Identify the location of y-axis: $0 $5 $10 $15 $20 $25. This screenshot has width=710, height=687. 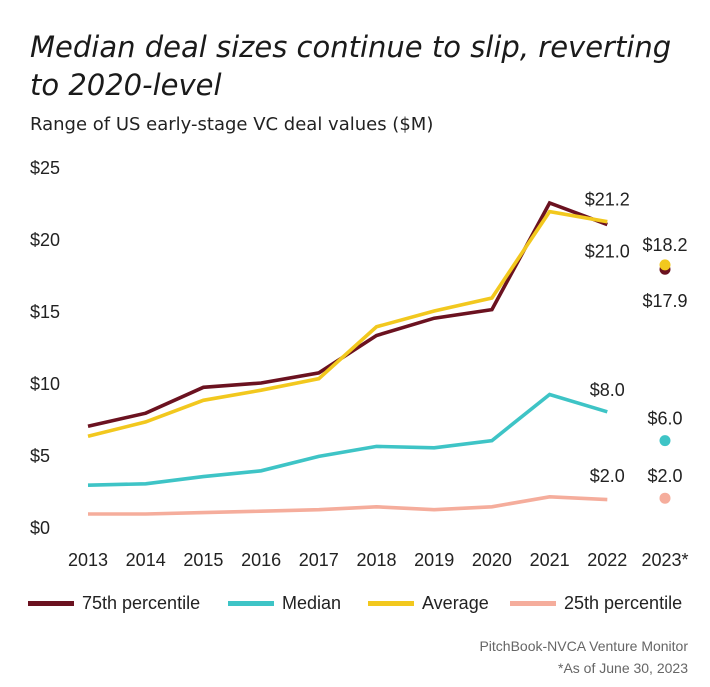
(45, 348).